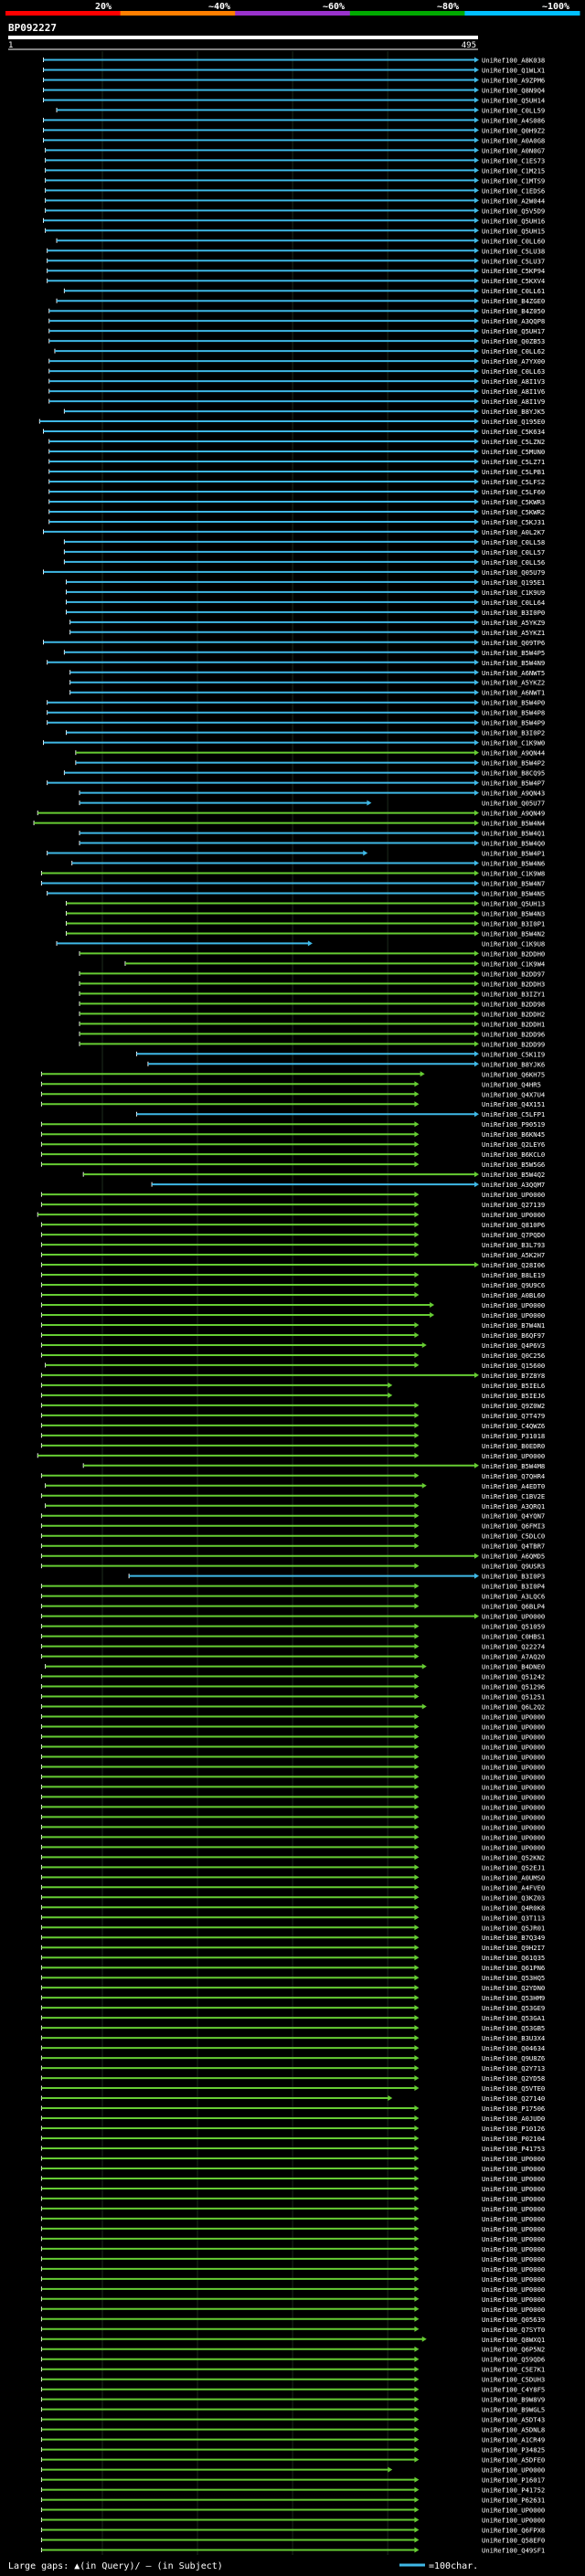 This screenshot has height=2576, width=585. What do you see at coordinates (513, 1496) in the screenshot?
I see `hit-label: UniRef100_C1BV2E` at bounding box center [513, 1496].